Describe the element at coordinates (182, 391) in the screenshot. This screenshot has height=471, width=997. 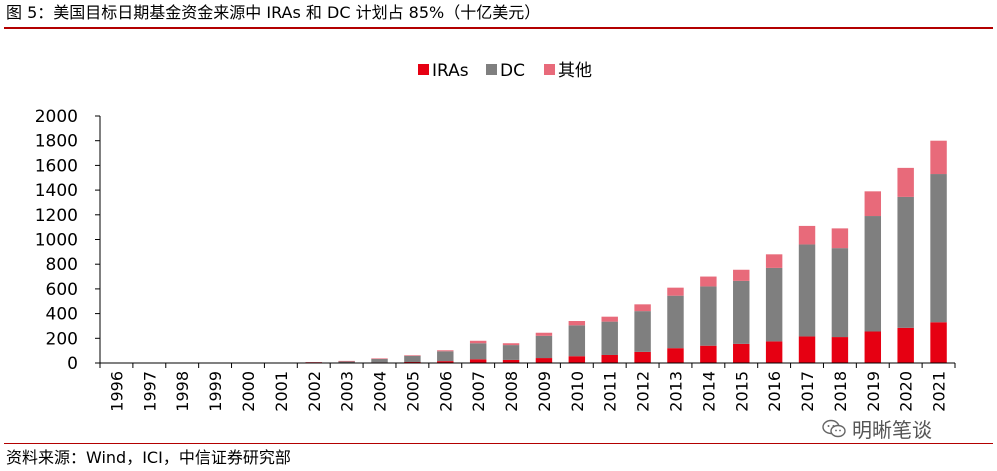
I see `x-tick-label: 1998` at that location.